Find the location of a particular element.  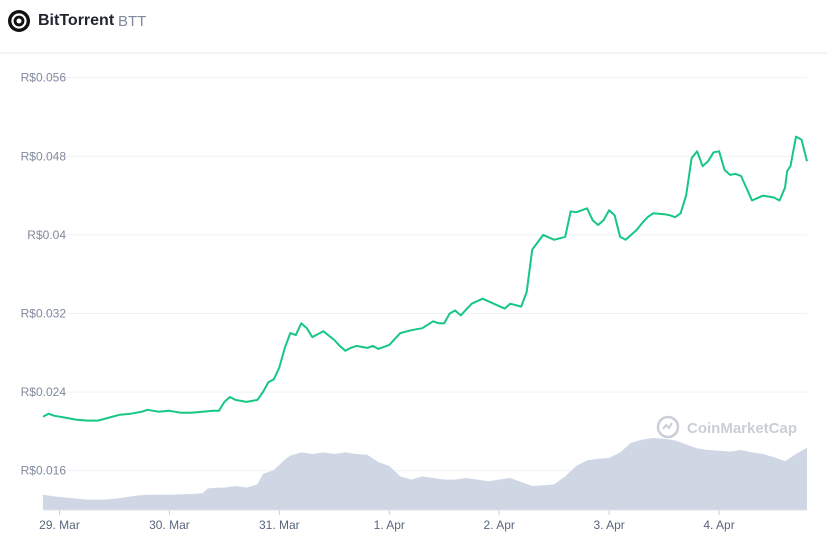

y-tick-label: R$0.056 is located at coordinates (44, 78).